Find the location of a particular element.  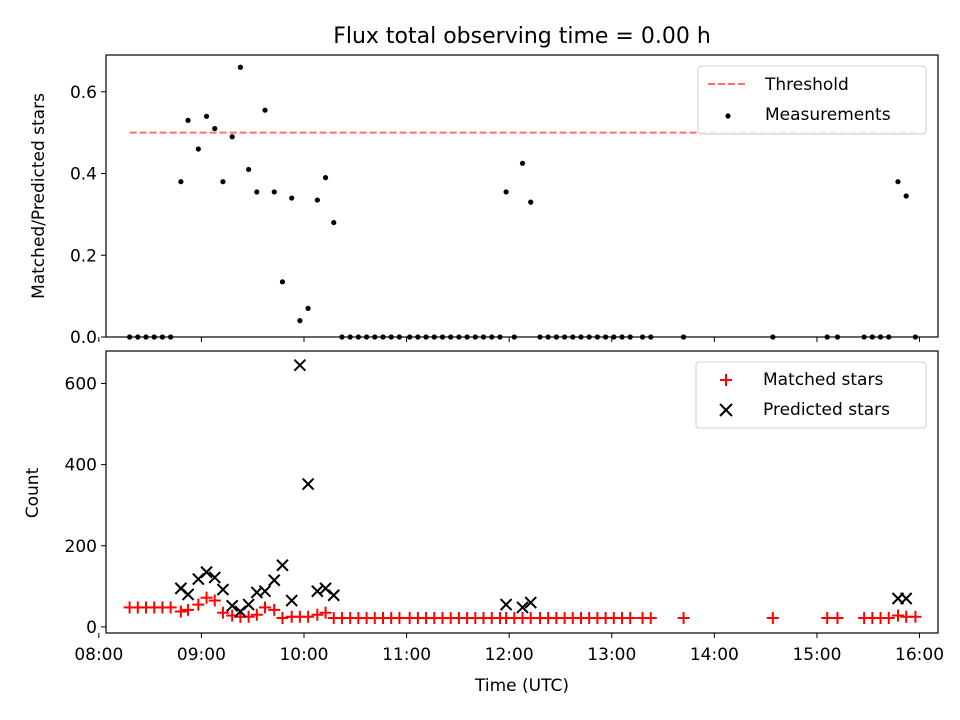

x-tick-label: 16:00 is located at coordinates (919, 655).